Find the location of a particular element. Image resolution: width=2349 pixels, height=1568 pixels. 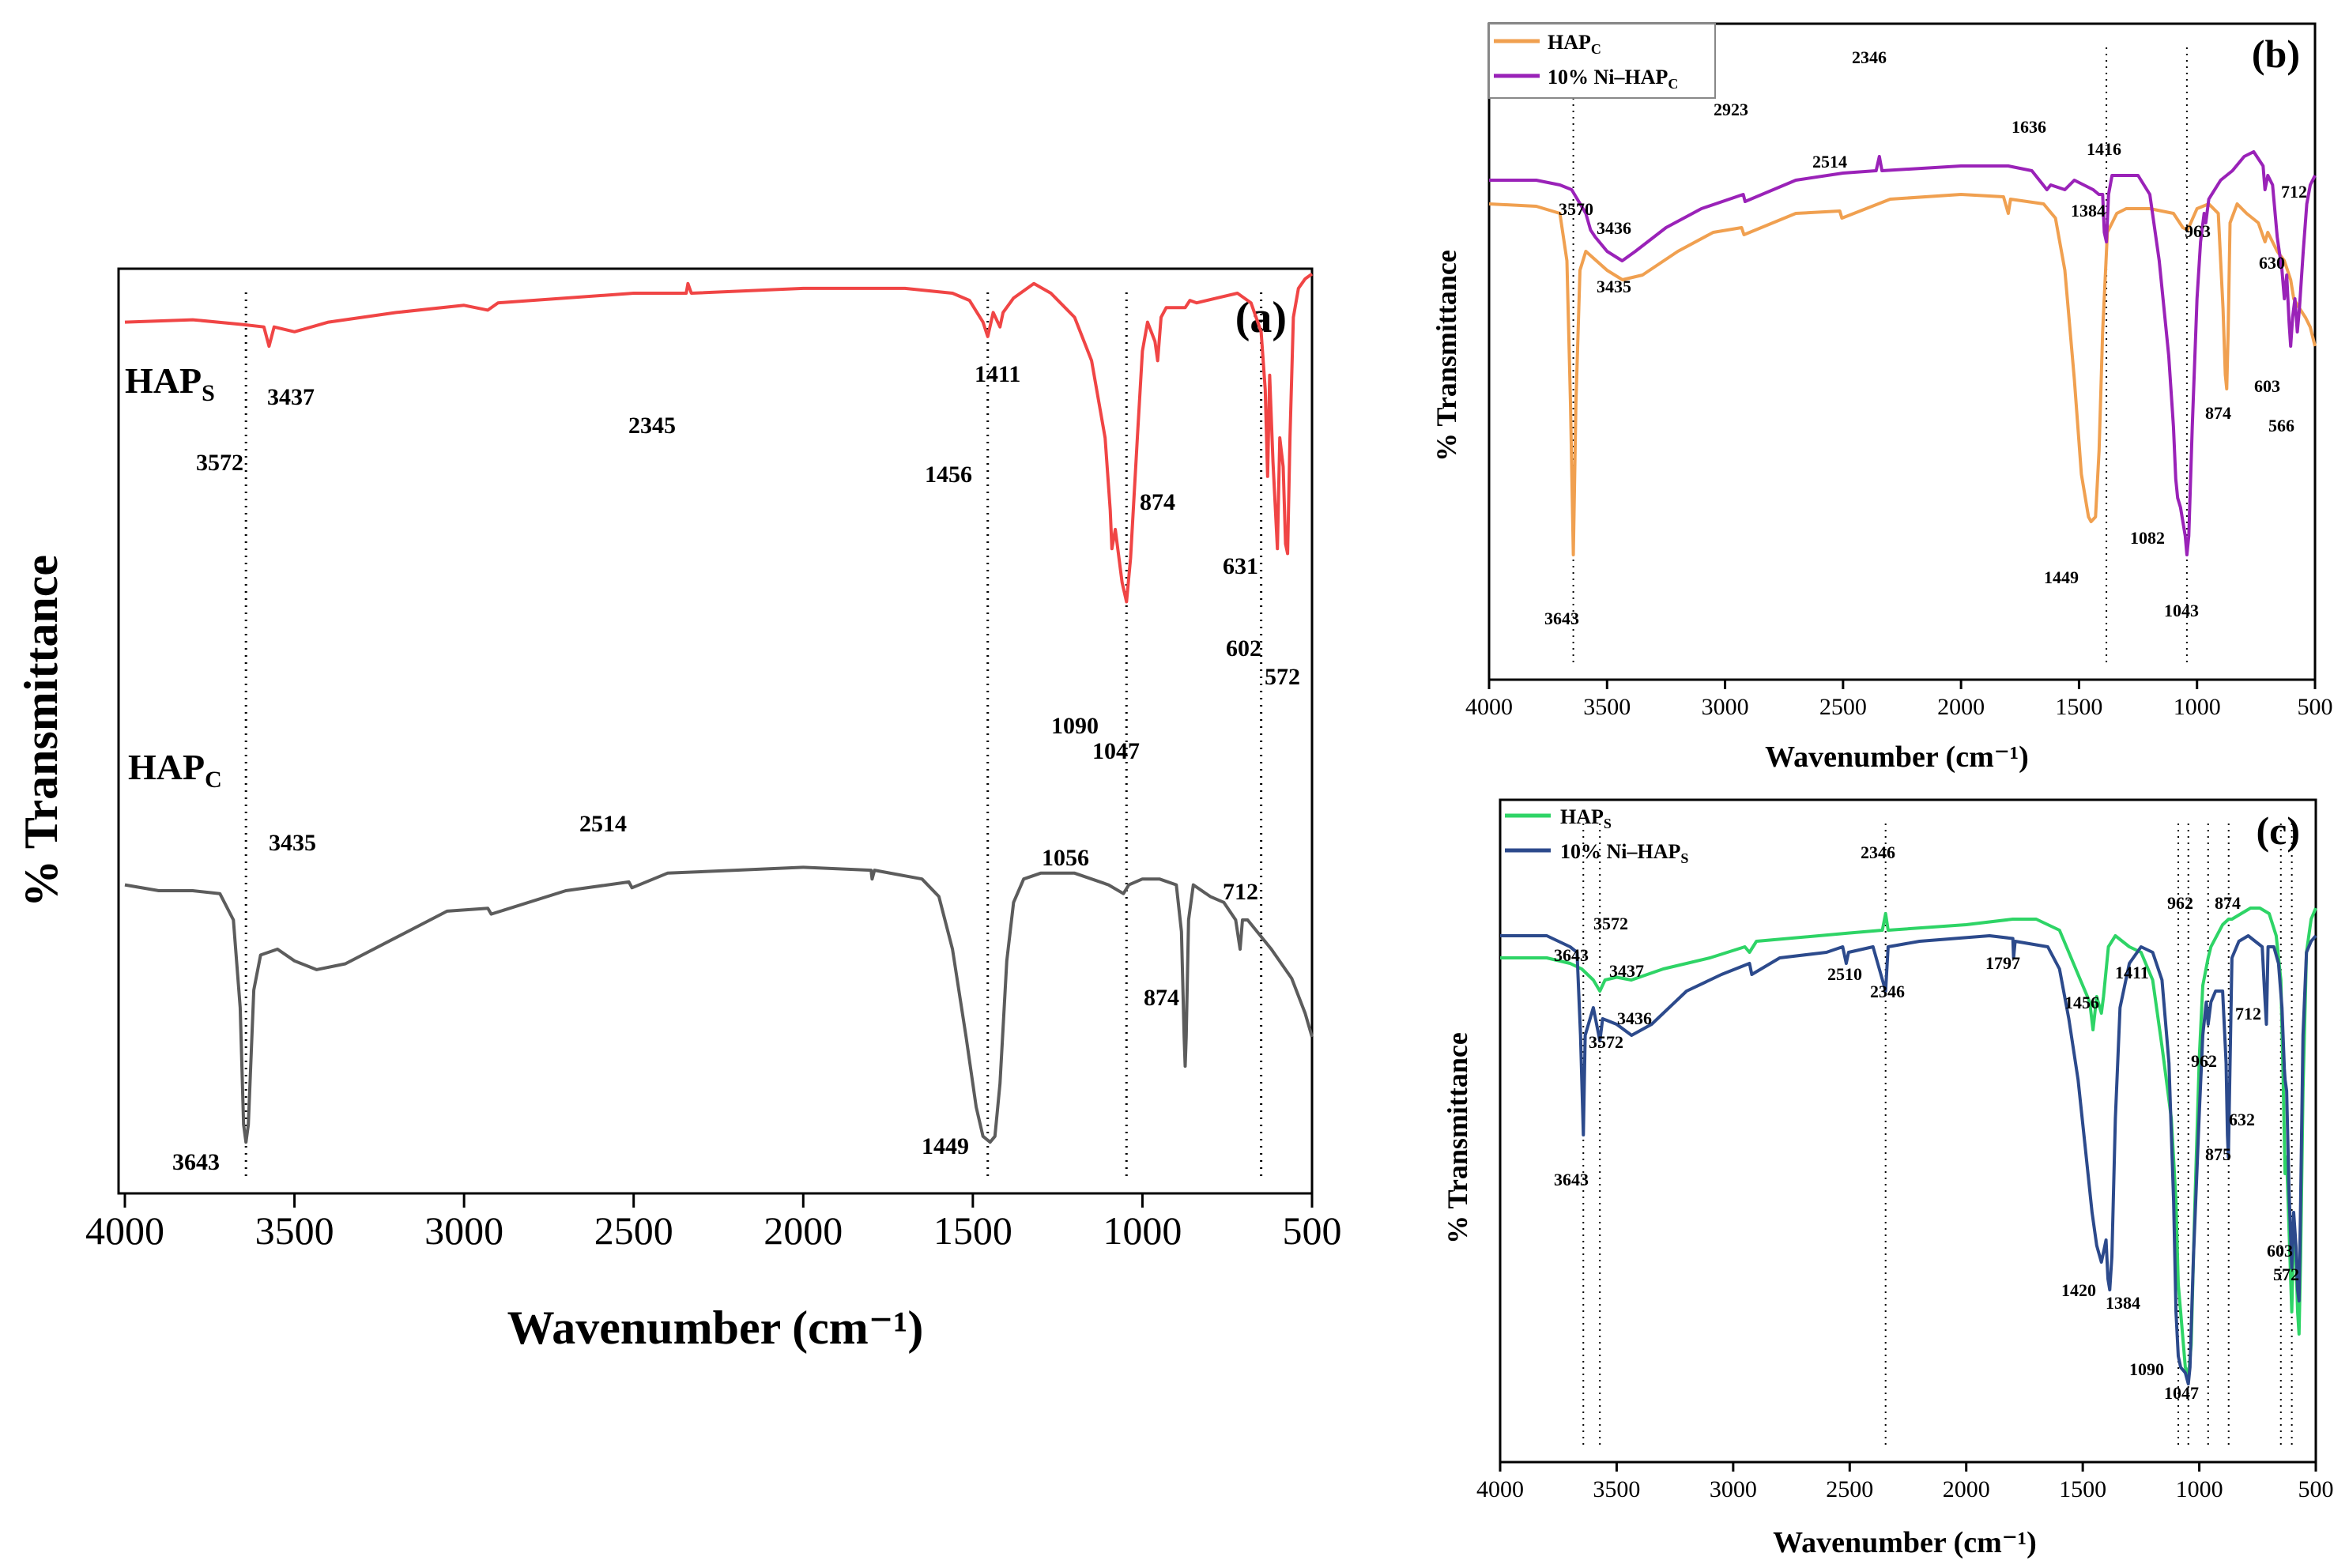

panel-c-spectra is located at coordinates (1908, 1145).